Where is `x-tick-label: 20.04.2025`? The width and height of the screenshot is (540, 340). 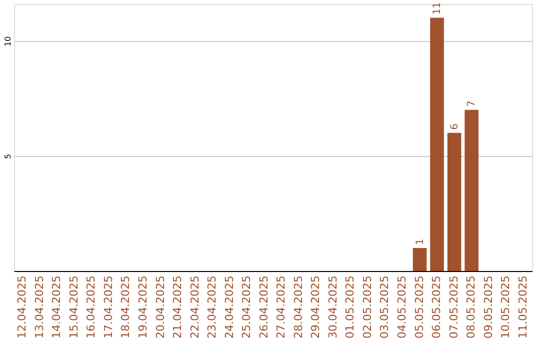
x-tick-label: 20.04.2025 is located at coordinates (160, 307).